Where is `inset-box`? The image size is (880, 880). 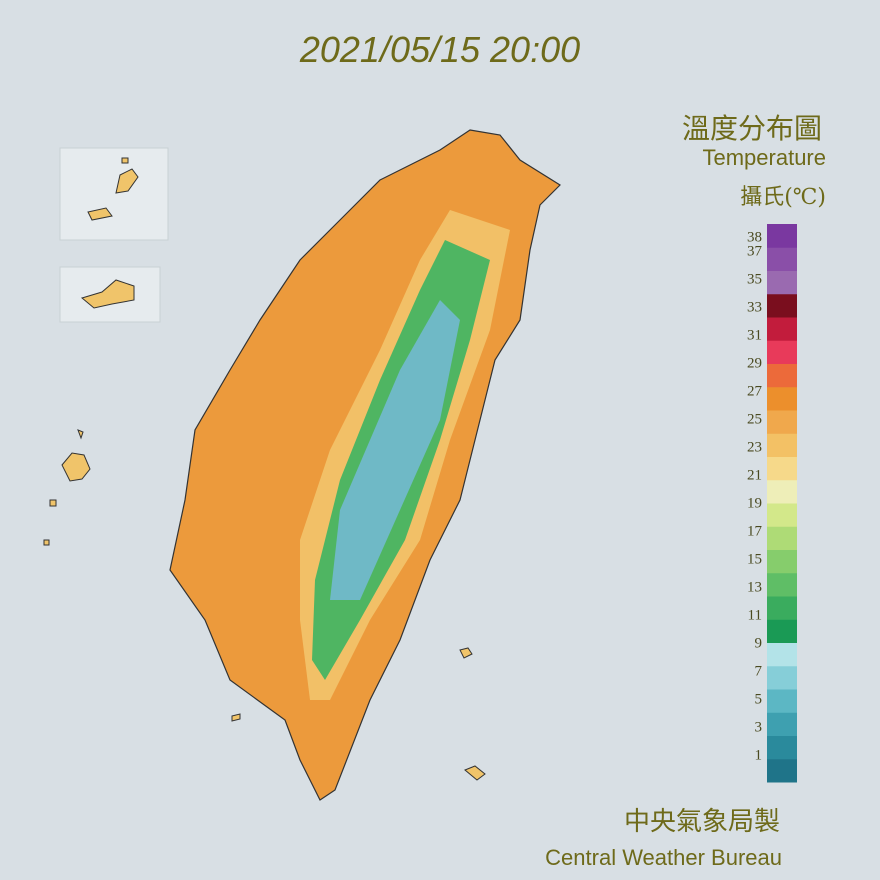
inset-box is located at coordinates (114, 194).